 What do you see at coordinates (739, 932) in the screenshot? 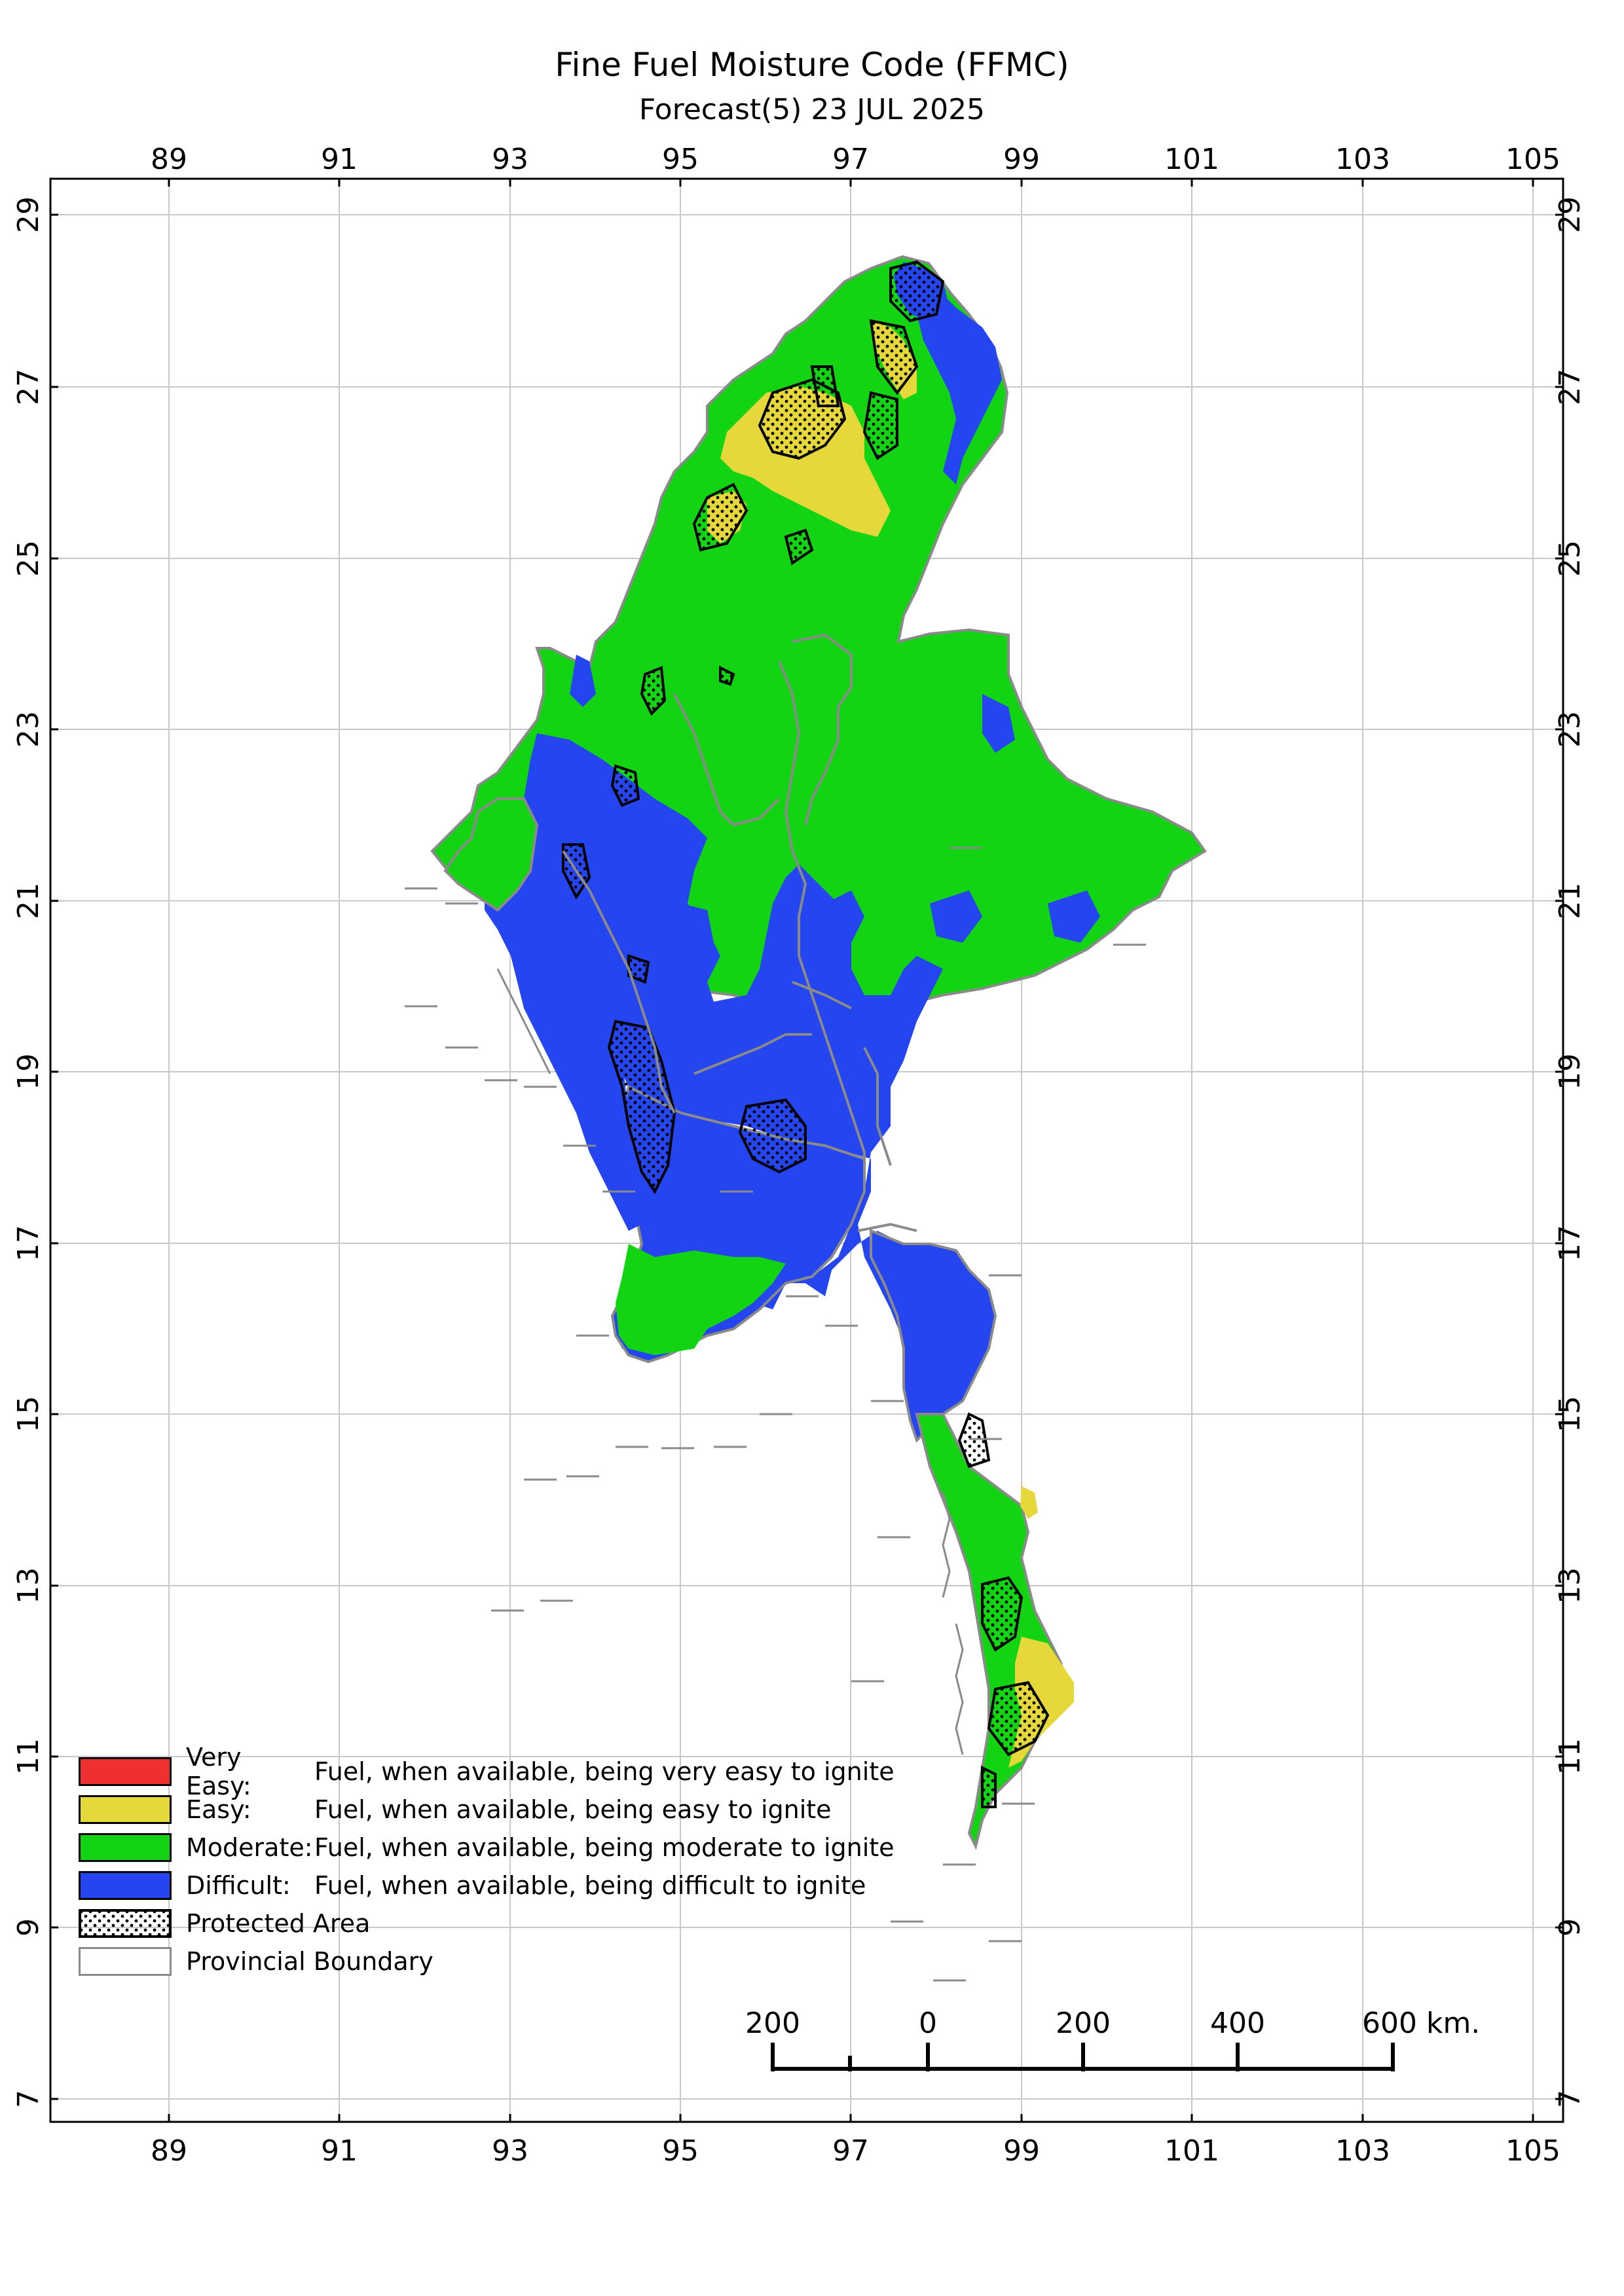
I see `provincial-boundaries` at bounding box center [739, 932].